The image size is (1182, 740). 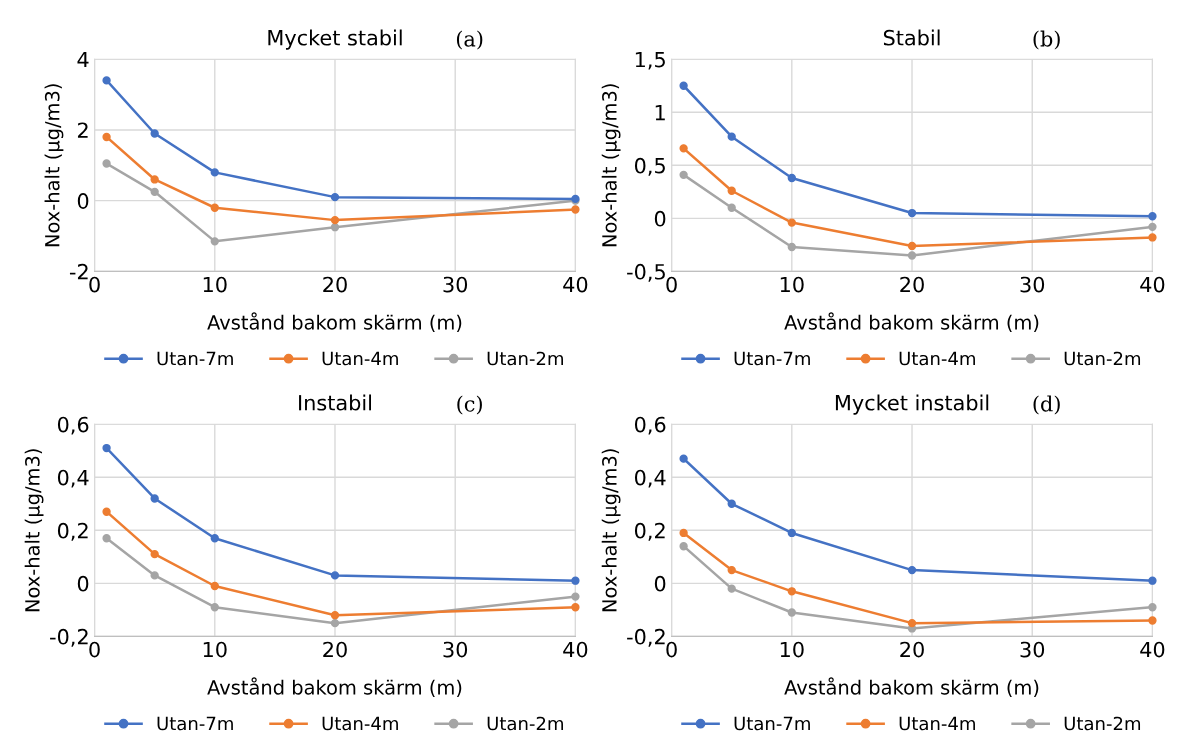 I want to click on text: (a), so click(x=469, y=40).